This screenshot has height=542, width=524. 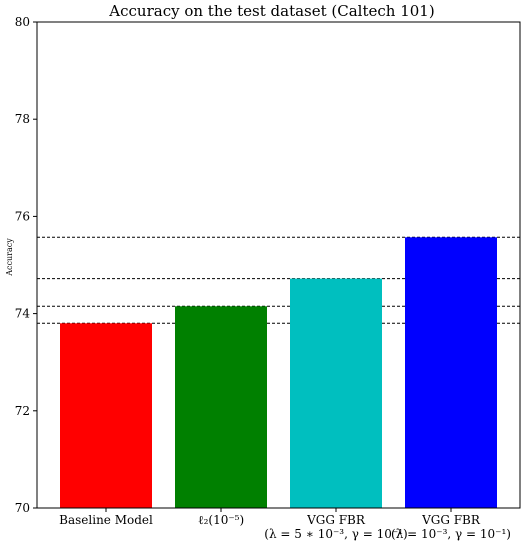 I want to click on x-tick-label-4: VGG FBR, so click(x=451, y=520).